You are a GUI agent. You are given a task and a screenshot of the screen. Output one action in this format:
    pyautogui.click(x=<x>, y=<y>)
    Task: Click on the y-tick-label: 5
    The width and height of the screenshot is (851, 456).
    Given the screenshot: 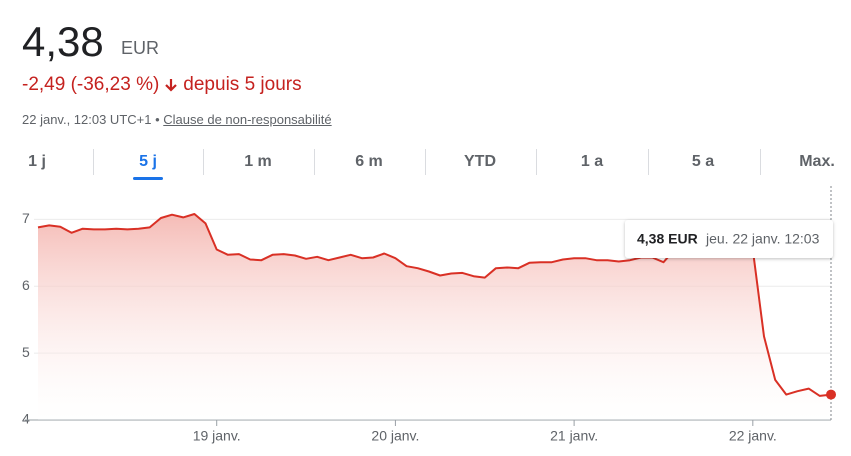 What is the action you would take?
    pyautogui.click(x=26, y=352)
    